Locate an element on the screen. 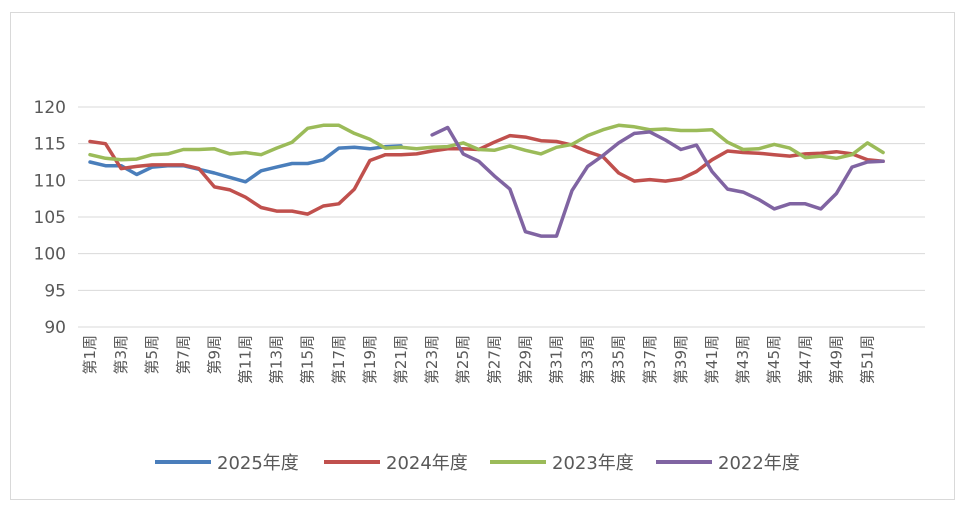 This screenshot has height=513, width=967. legend-label: 2022年度 is located at coordinates (759, 463).